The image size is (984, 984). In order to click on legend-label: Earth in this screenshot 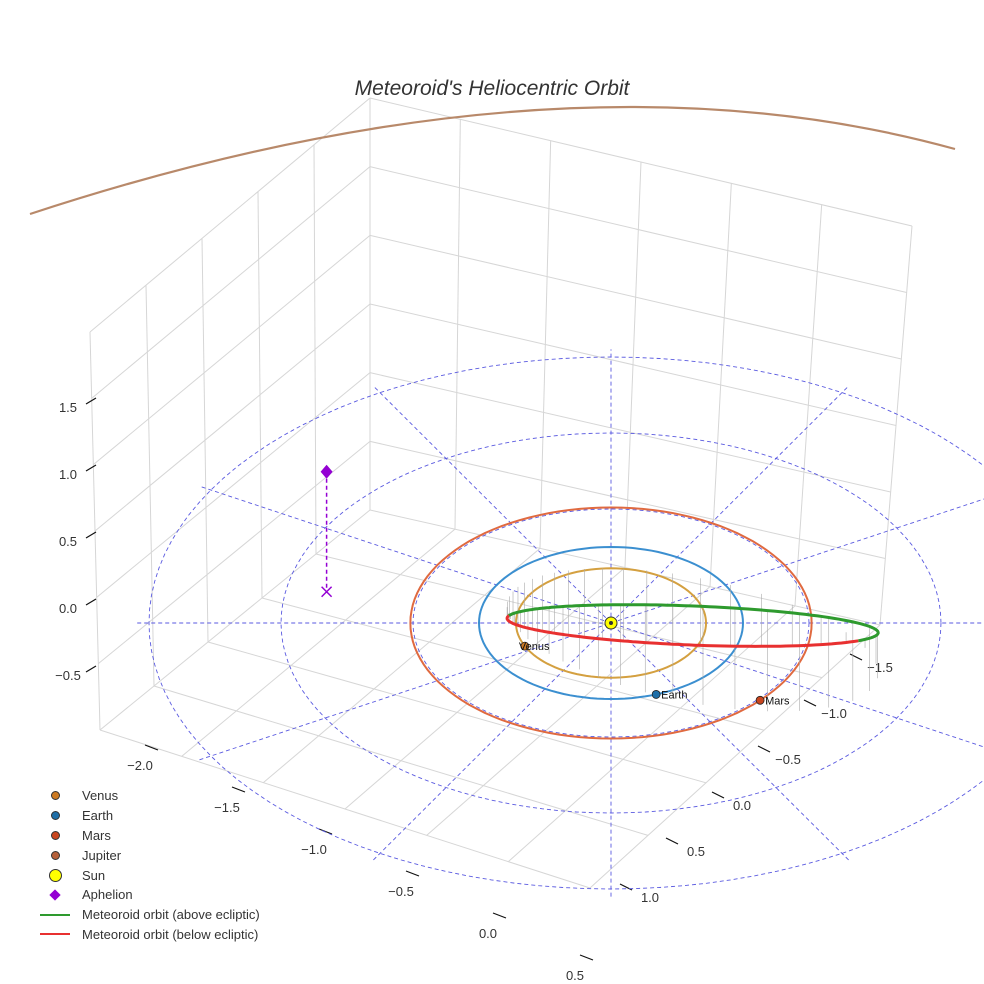, I will do `click(98, 816)`.